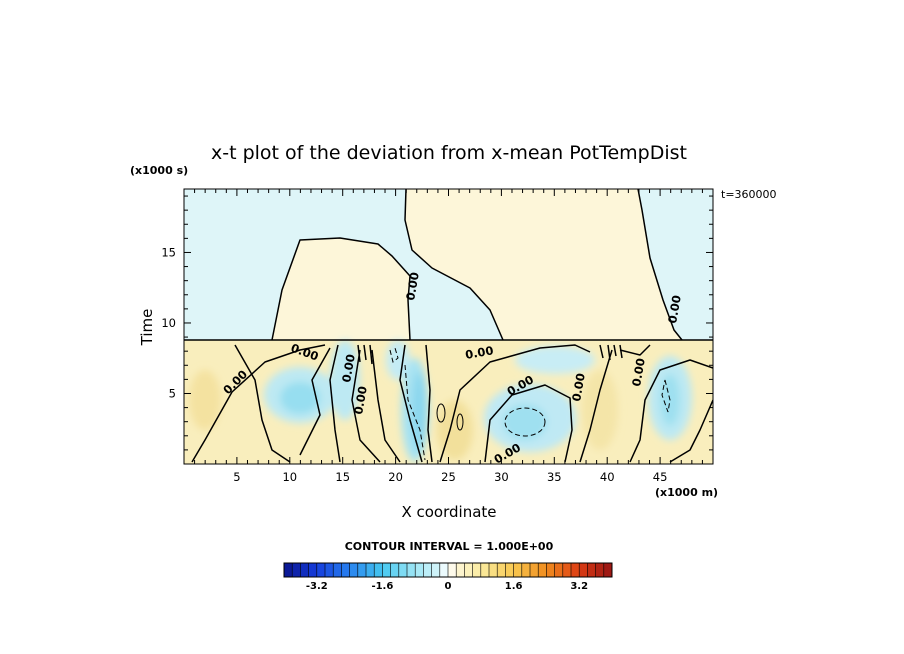 The height and width of the screenshot is (654, 904). Describe the element at coordinates (660, 477) in the screenshot. I see `x-tick-label: 45` at that location.